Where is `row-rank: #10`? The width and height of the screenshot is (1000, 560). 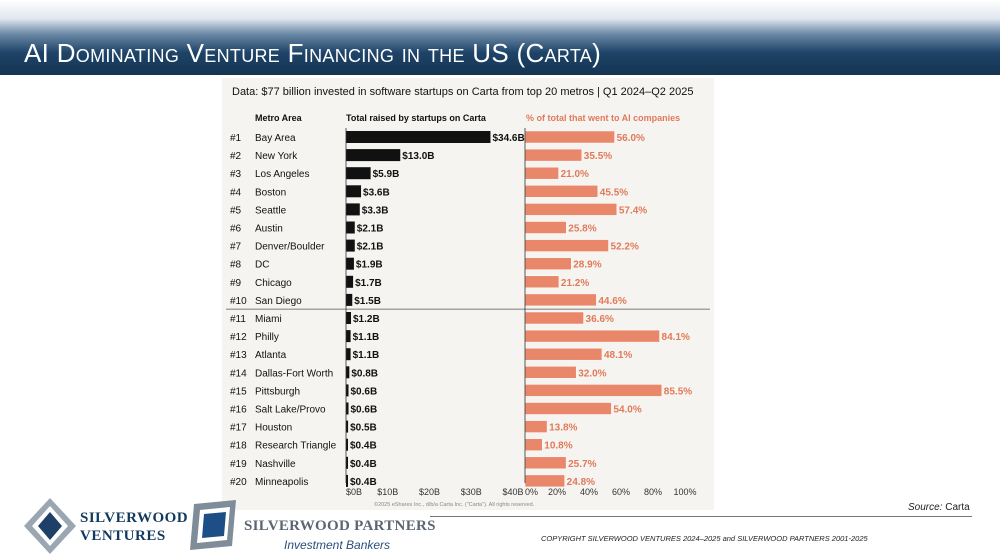
row-rank: #10 is located at coordinates (238, 301).